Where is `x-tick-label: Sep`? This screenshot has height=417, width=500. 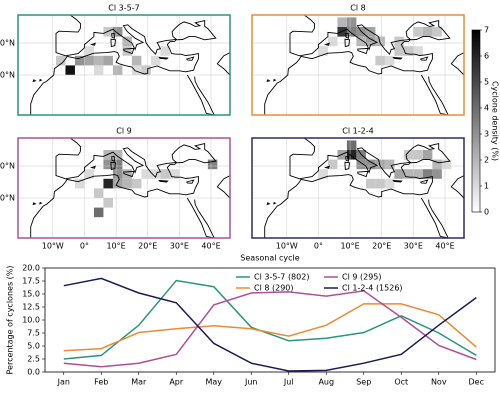 x-tick-label: Sep is located at coordinates (363, 382).